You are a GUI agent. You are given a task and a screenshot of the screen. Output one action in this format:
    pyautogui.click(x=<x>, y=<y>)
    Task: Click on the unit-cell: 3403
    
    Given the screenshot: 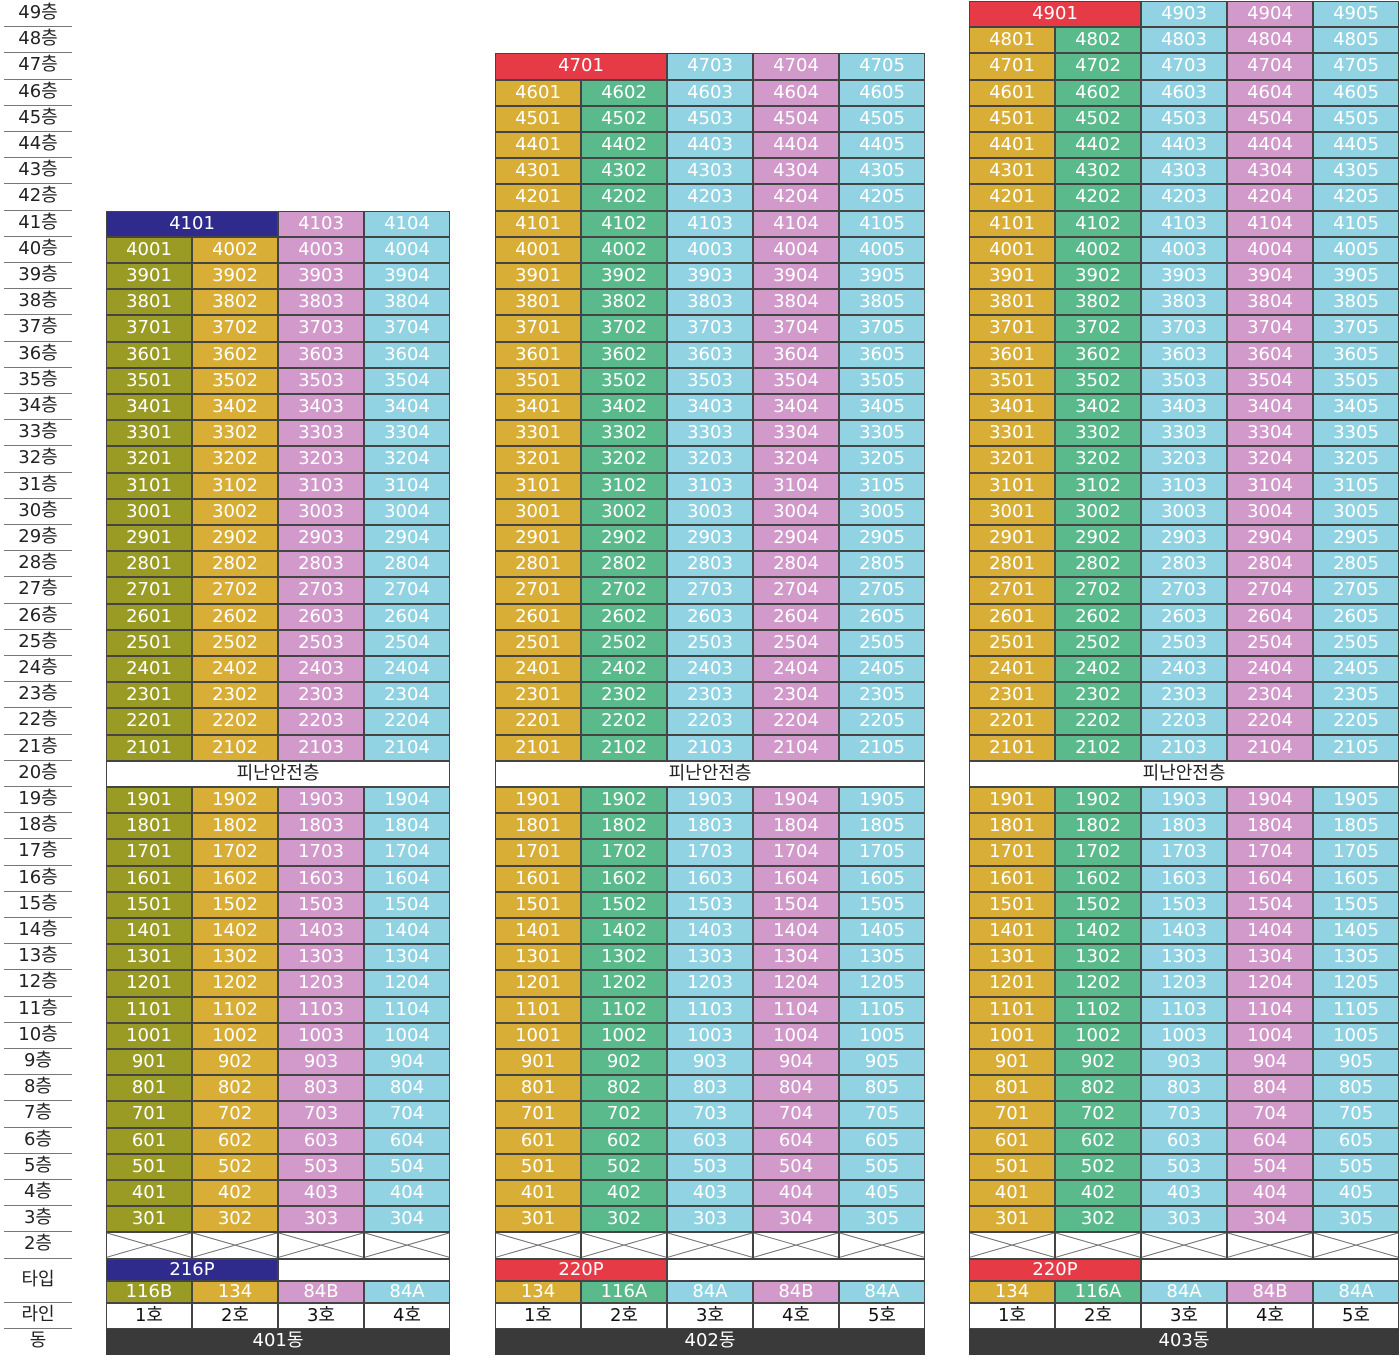 What is the action you would take?
    pyautogui.click(x=321, y=407)
    